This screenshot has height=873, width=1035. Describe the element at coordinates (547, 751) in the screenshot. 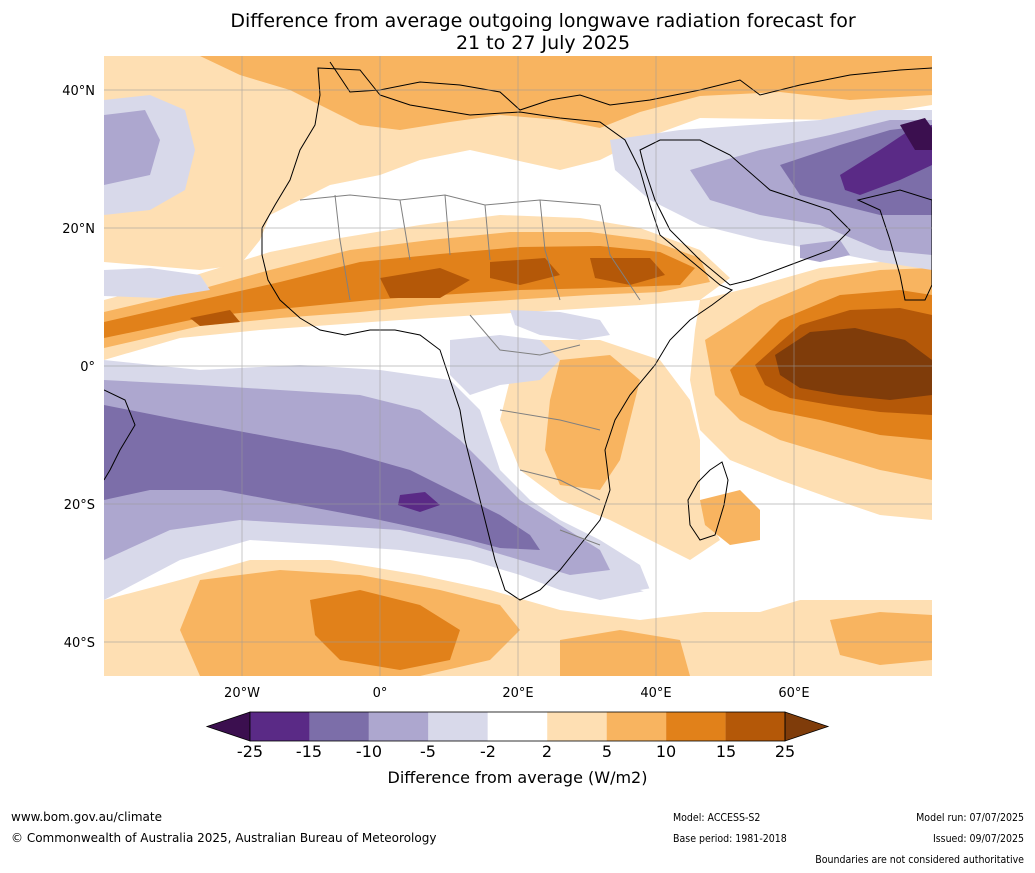

I see `colorbar-tick-label: 2` at that location.